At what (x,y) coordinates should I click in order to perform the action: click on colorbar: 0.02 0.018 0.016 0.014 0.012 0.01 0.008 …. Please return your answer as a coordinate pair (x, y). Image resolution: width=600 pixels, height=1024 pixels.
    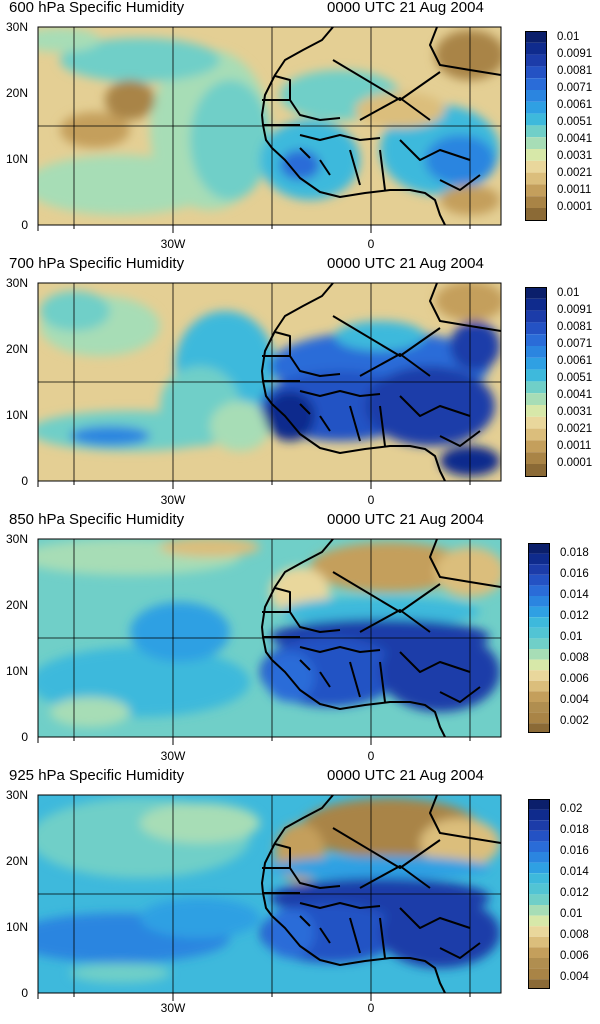
    Looking at the image, I should click on (564, 894).